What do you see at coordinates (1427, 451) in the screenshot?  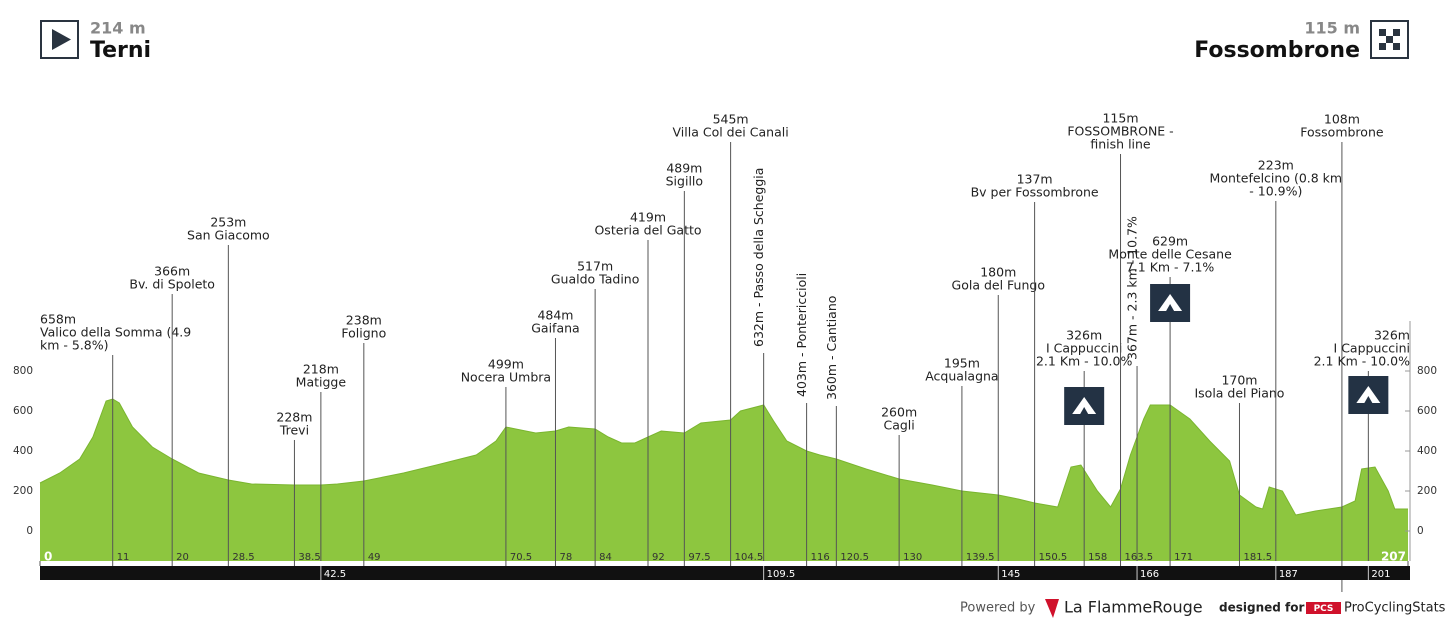 I see `y2-tick-label: 400` at bounding box center [1427, 451].